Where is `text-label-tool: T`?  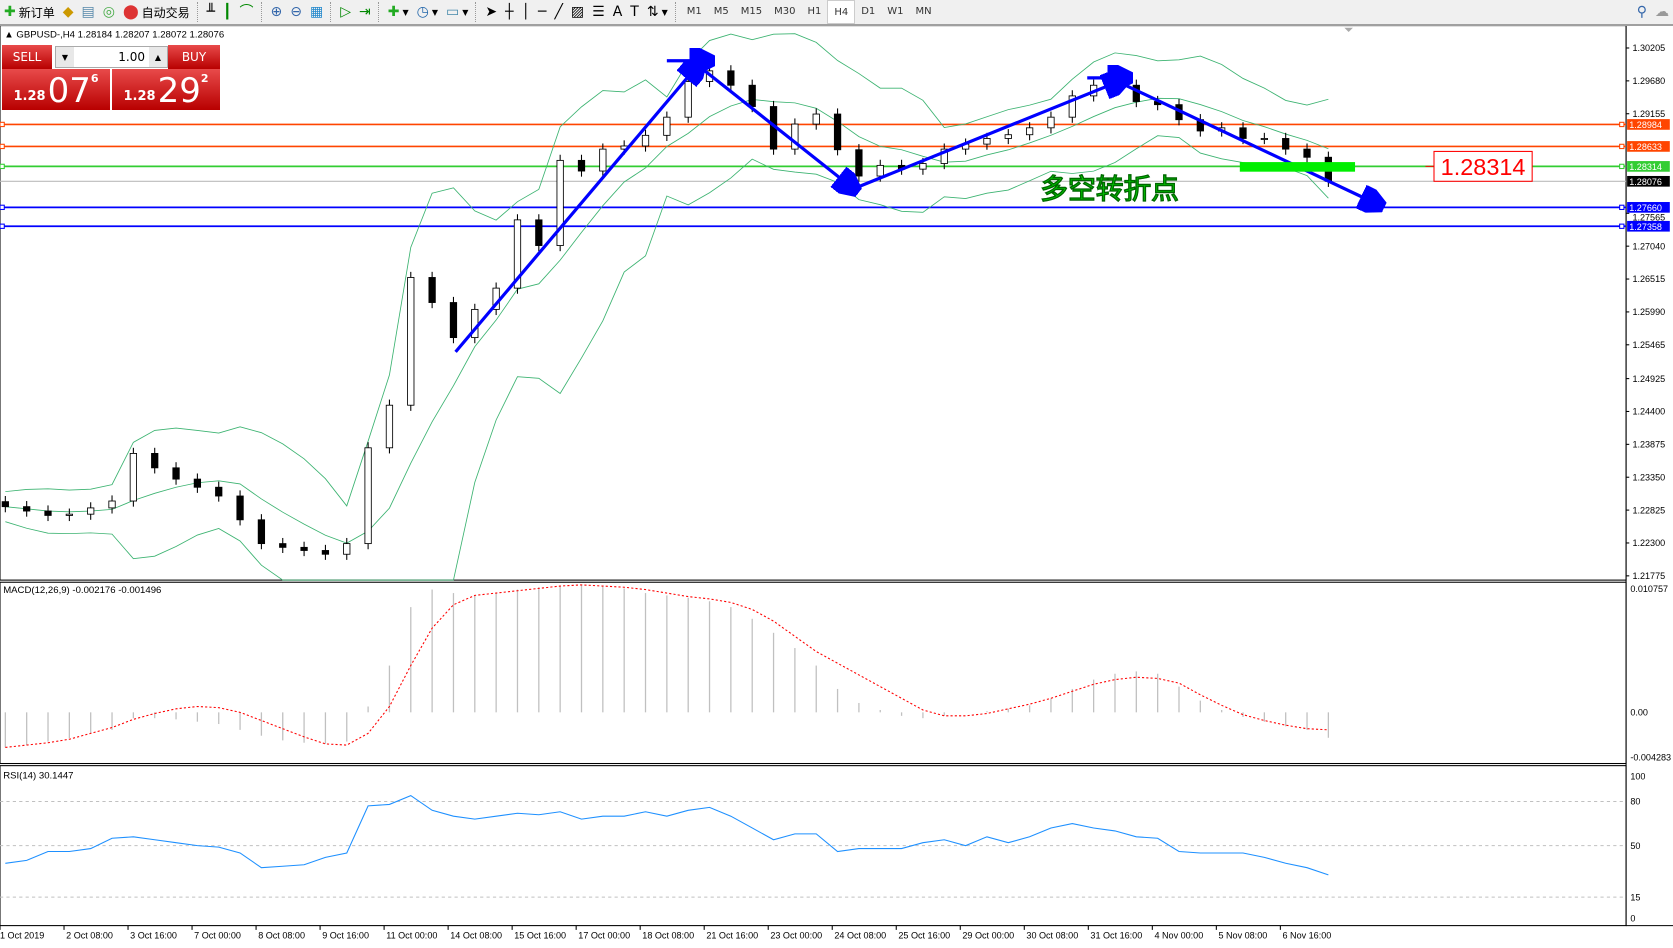 text-label-tool: T is located at coordinates (634, 12).